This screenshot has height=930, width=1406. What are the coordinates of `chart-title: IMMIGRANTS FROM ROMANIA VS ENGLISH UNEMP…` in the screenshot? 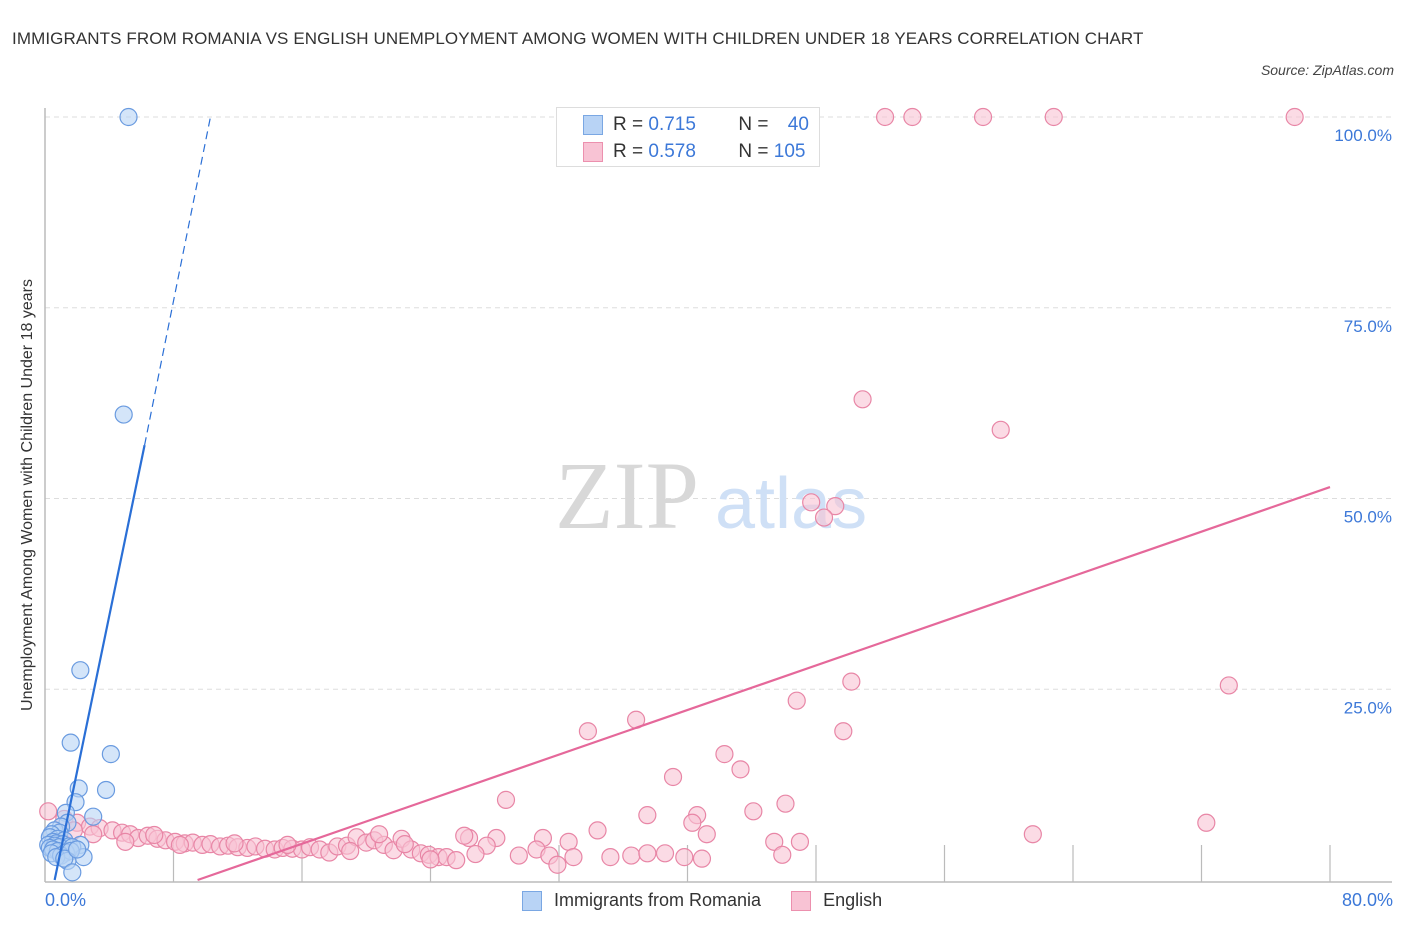 It's located at (578, 38).